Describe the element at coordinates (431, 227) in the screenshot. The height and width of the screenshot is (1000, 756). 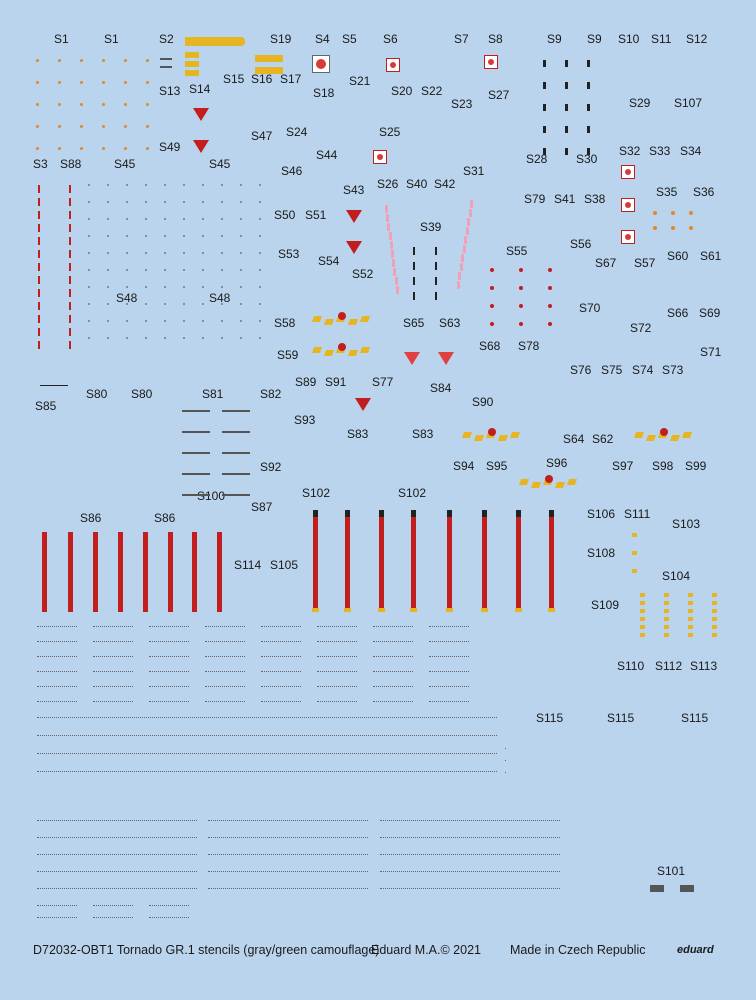
I see `stencil-label-s39: S39` at that location.